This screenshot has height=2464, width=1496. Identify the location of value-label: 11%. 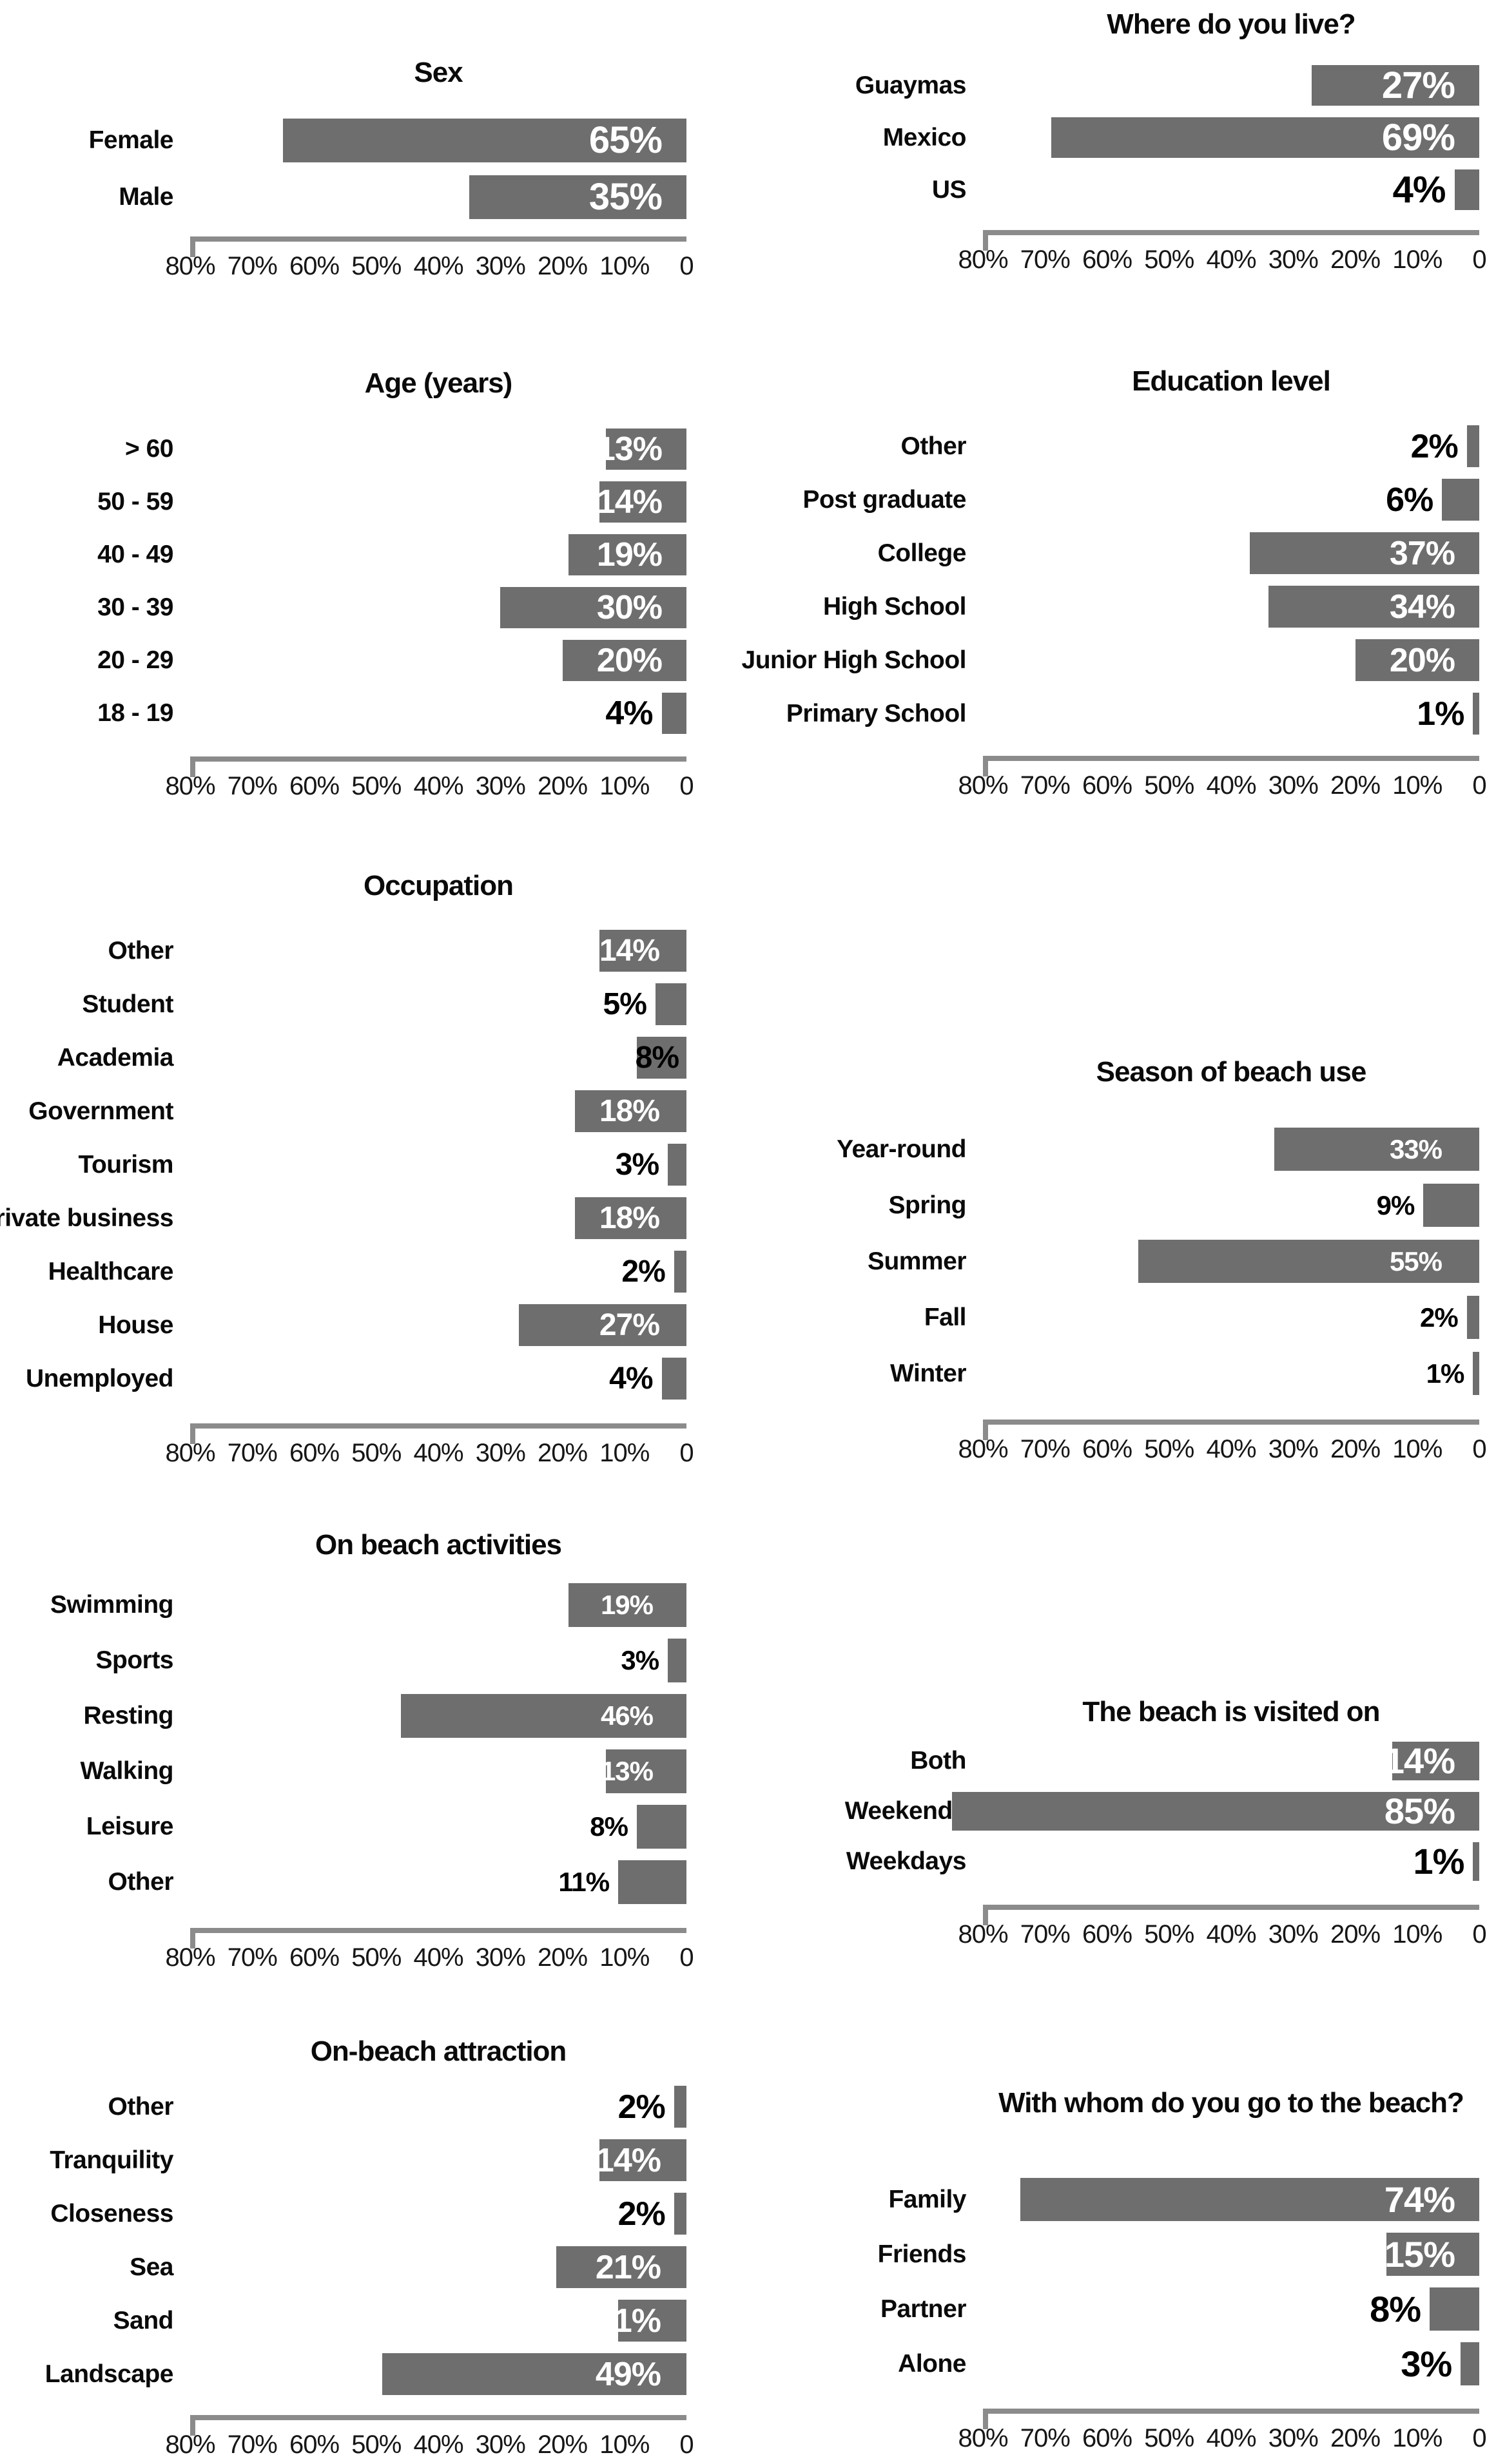
(629, 2321).